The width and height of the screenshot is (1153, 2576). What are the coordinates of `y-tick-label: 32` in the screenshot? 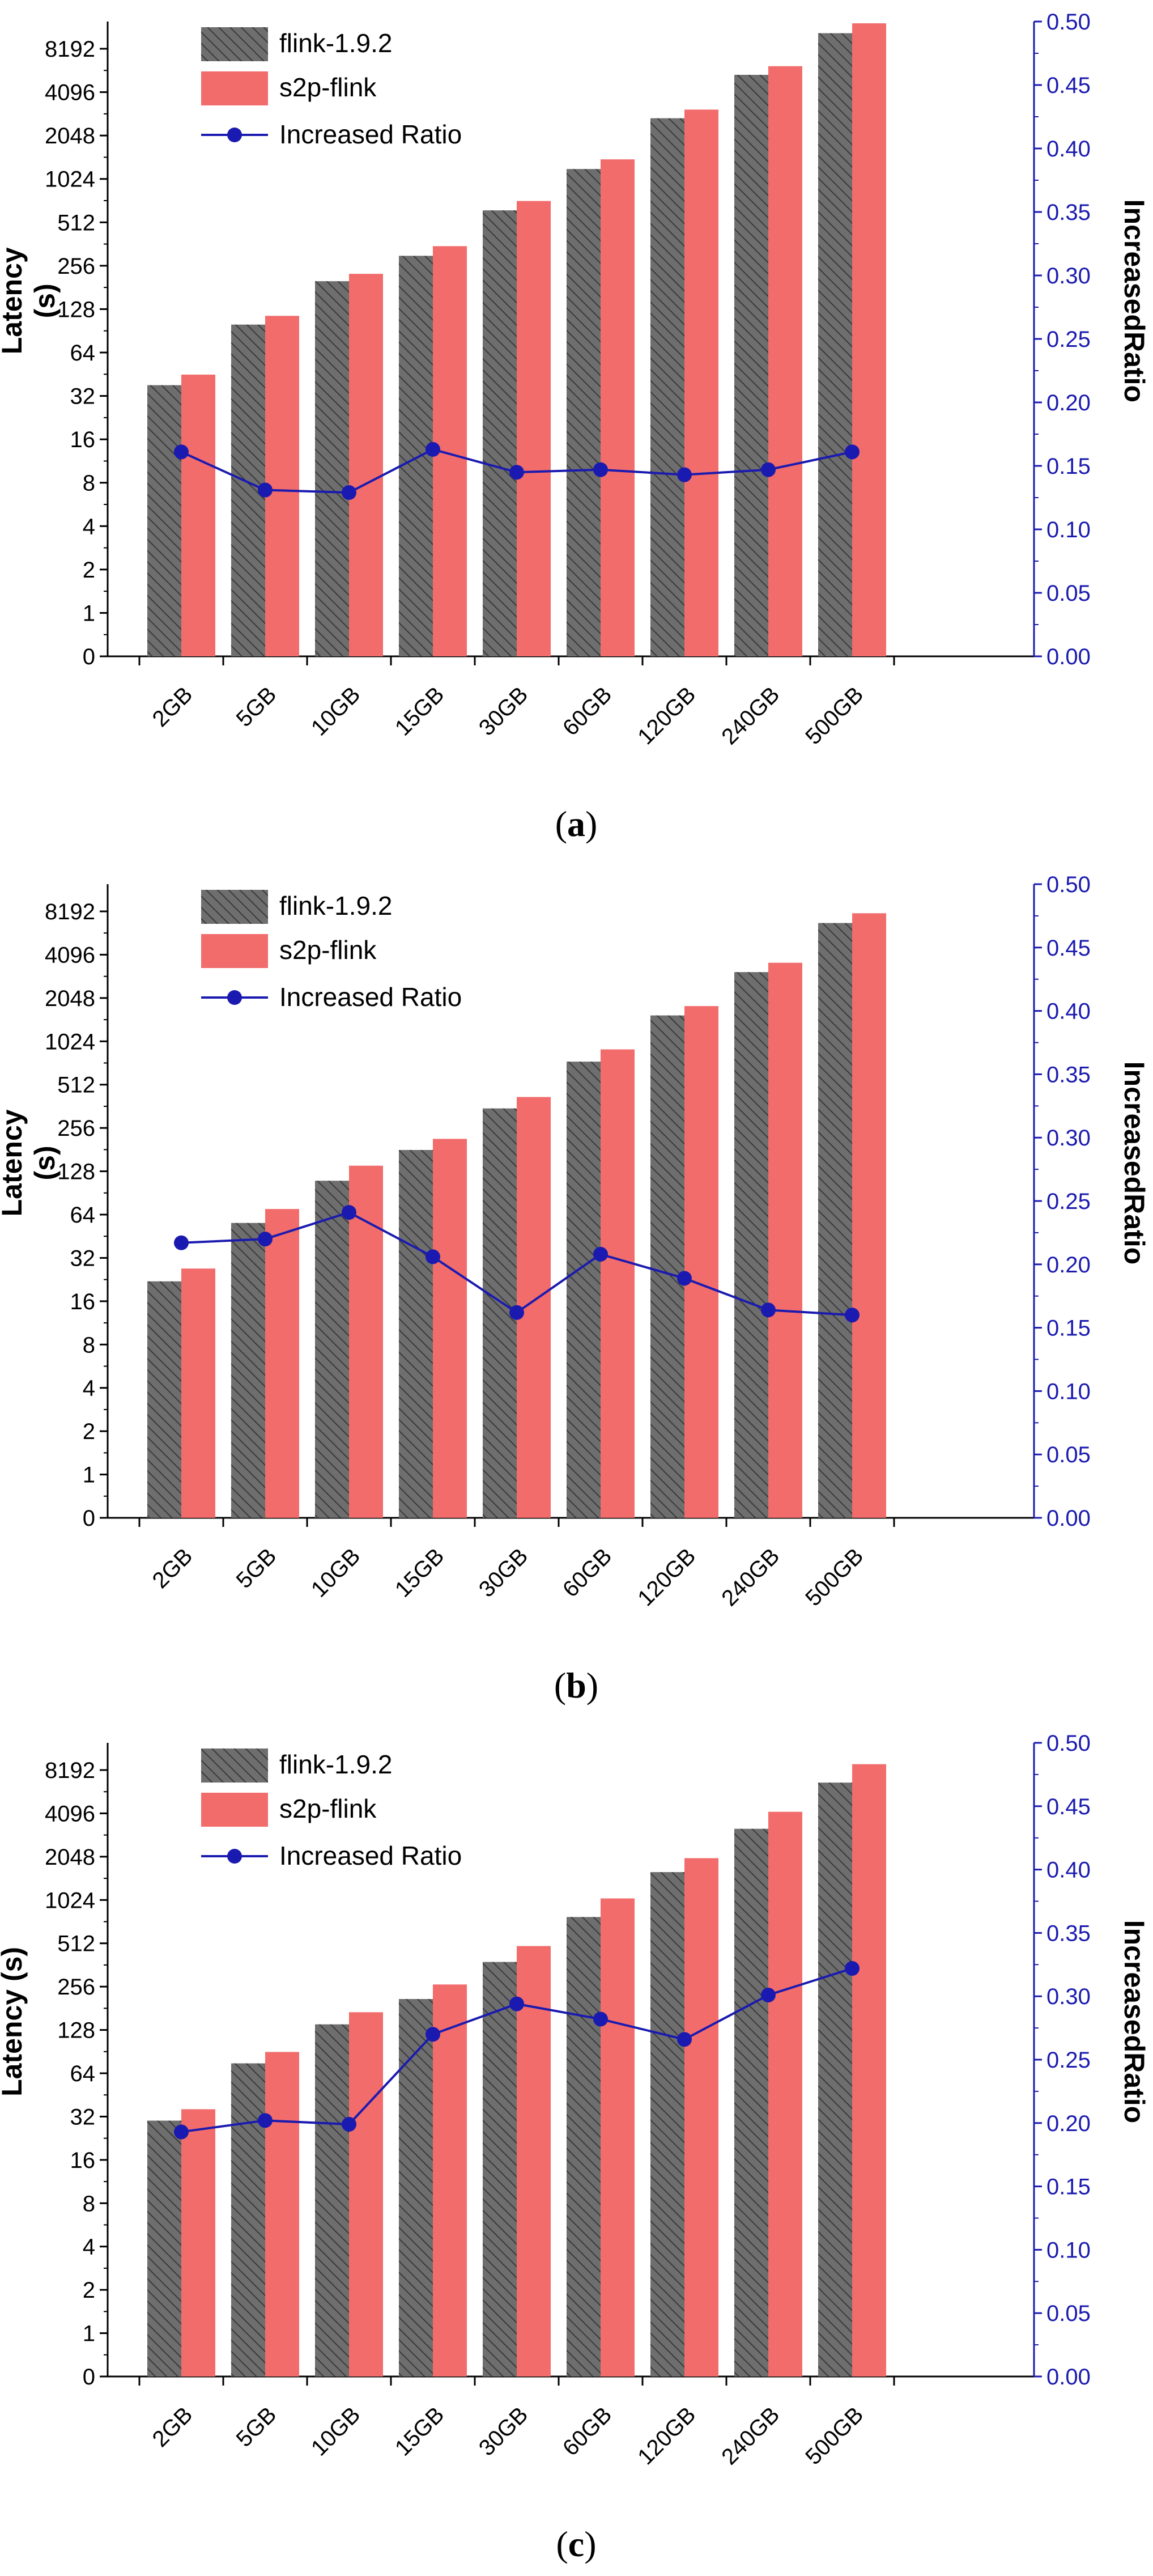 It's located at (83, 2116).